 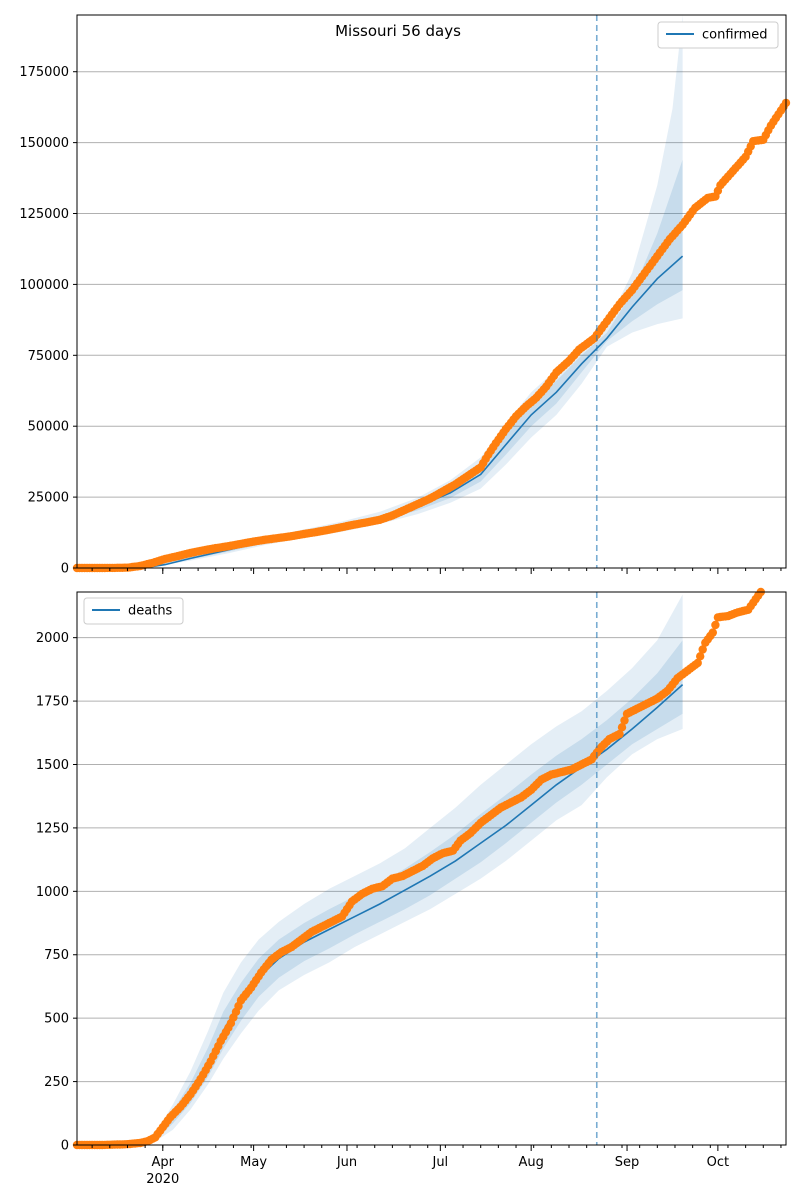 I want to click on deaths-ytick-label: 1000, so click(x=52, y=892).